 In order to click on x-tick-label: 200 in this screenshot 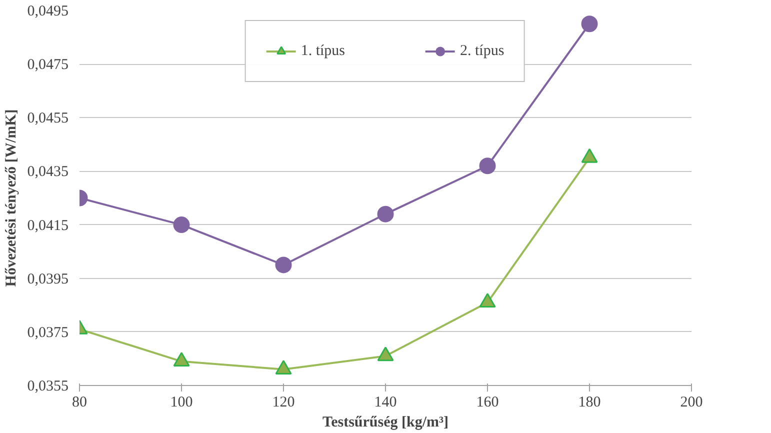, I will do `click(691, 402)`.